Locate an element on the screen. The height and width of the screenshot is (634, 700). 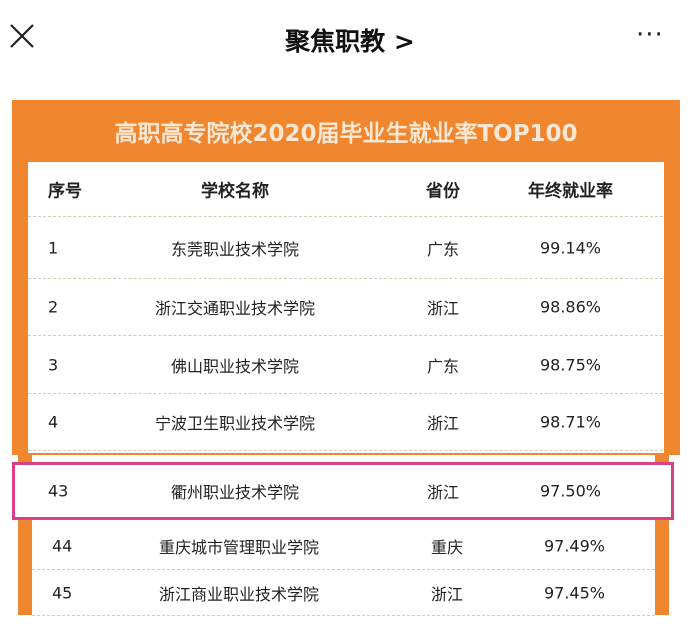
table-row: 44 重庆城市管理职业学院 重庆 97.49% is located at coordinates (343, 546).